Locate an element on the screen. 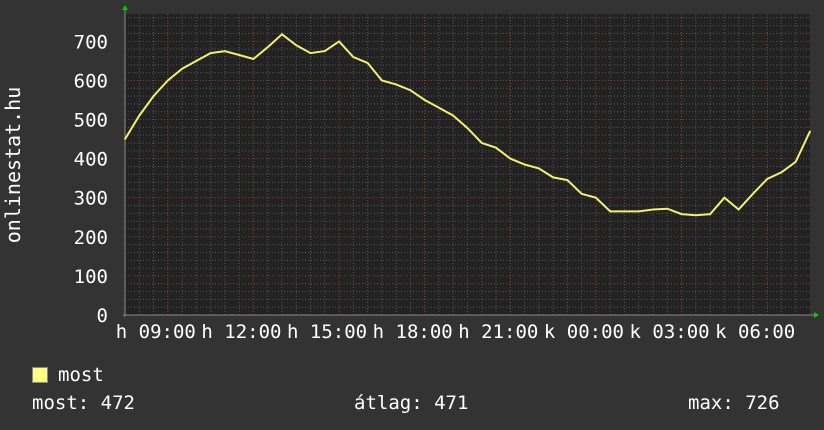 Image resolution: width=824 pixels, height=430 pixels. legend-label: most is located at coordinates (81, 375).